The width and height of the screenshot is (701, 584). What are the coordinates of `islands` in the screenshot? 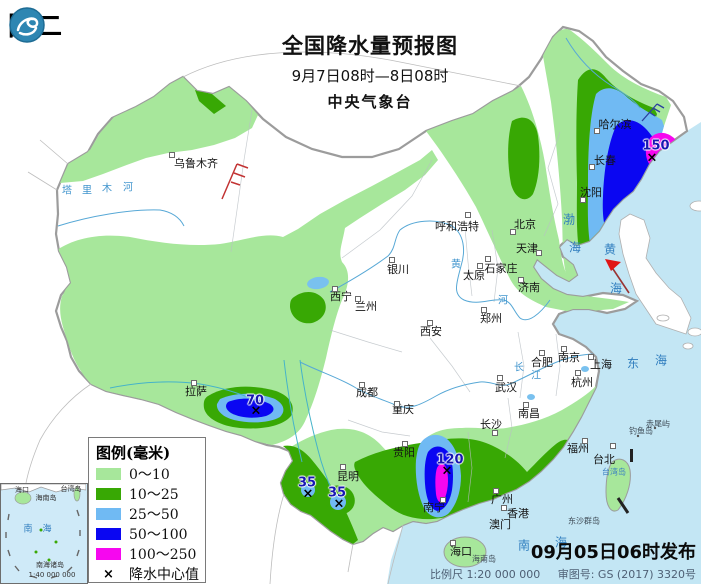 It's located at (537, 513).